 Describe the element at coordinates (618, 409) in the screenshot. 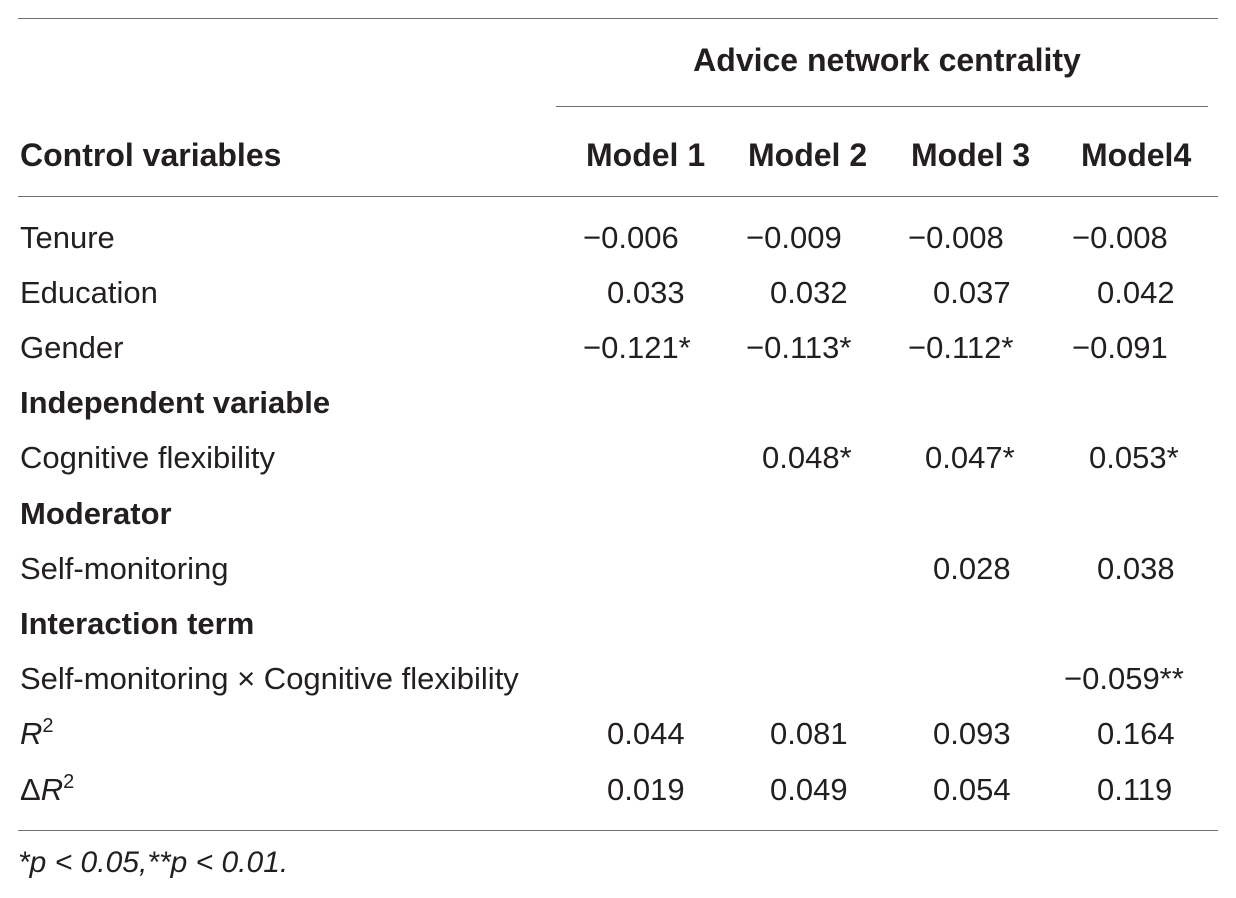

I see `section-independent-variable: Independent variable` at that location.